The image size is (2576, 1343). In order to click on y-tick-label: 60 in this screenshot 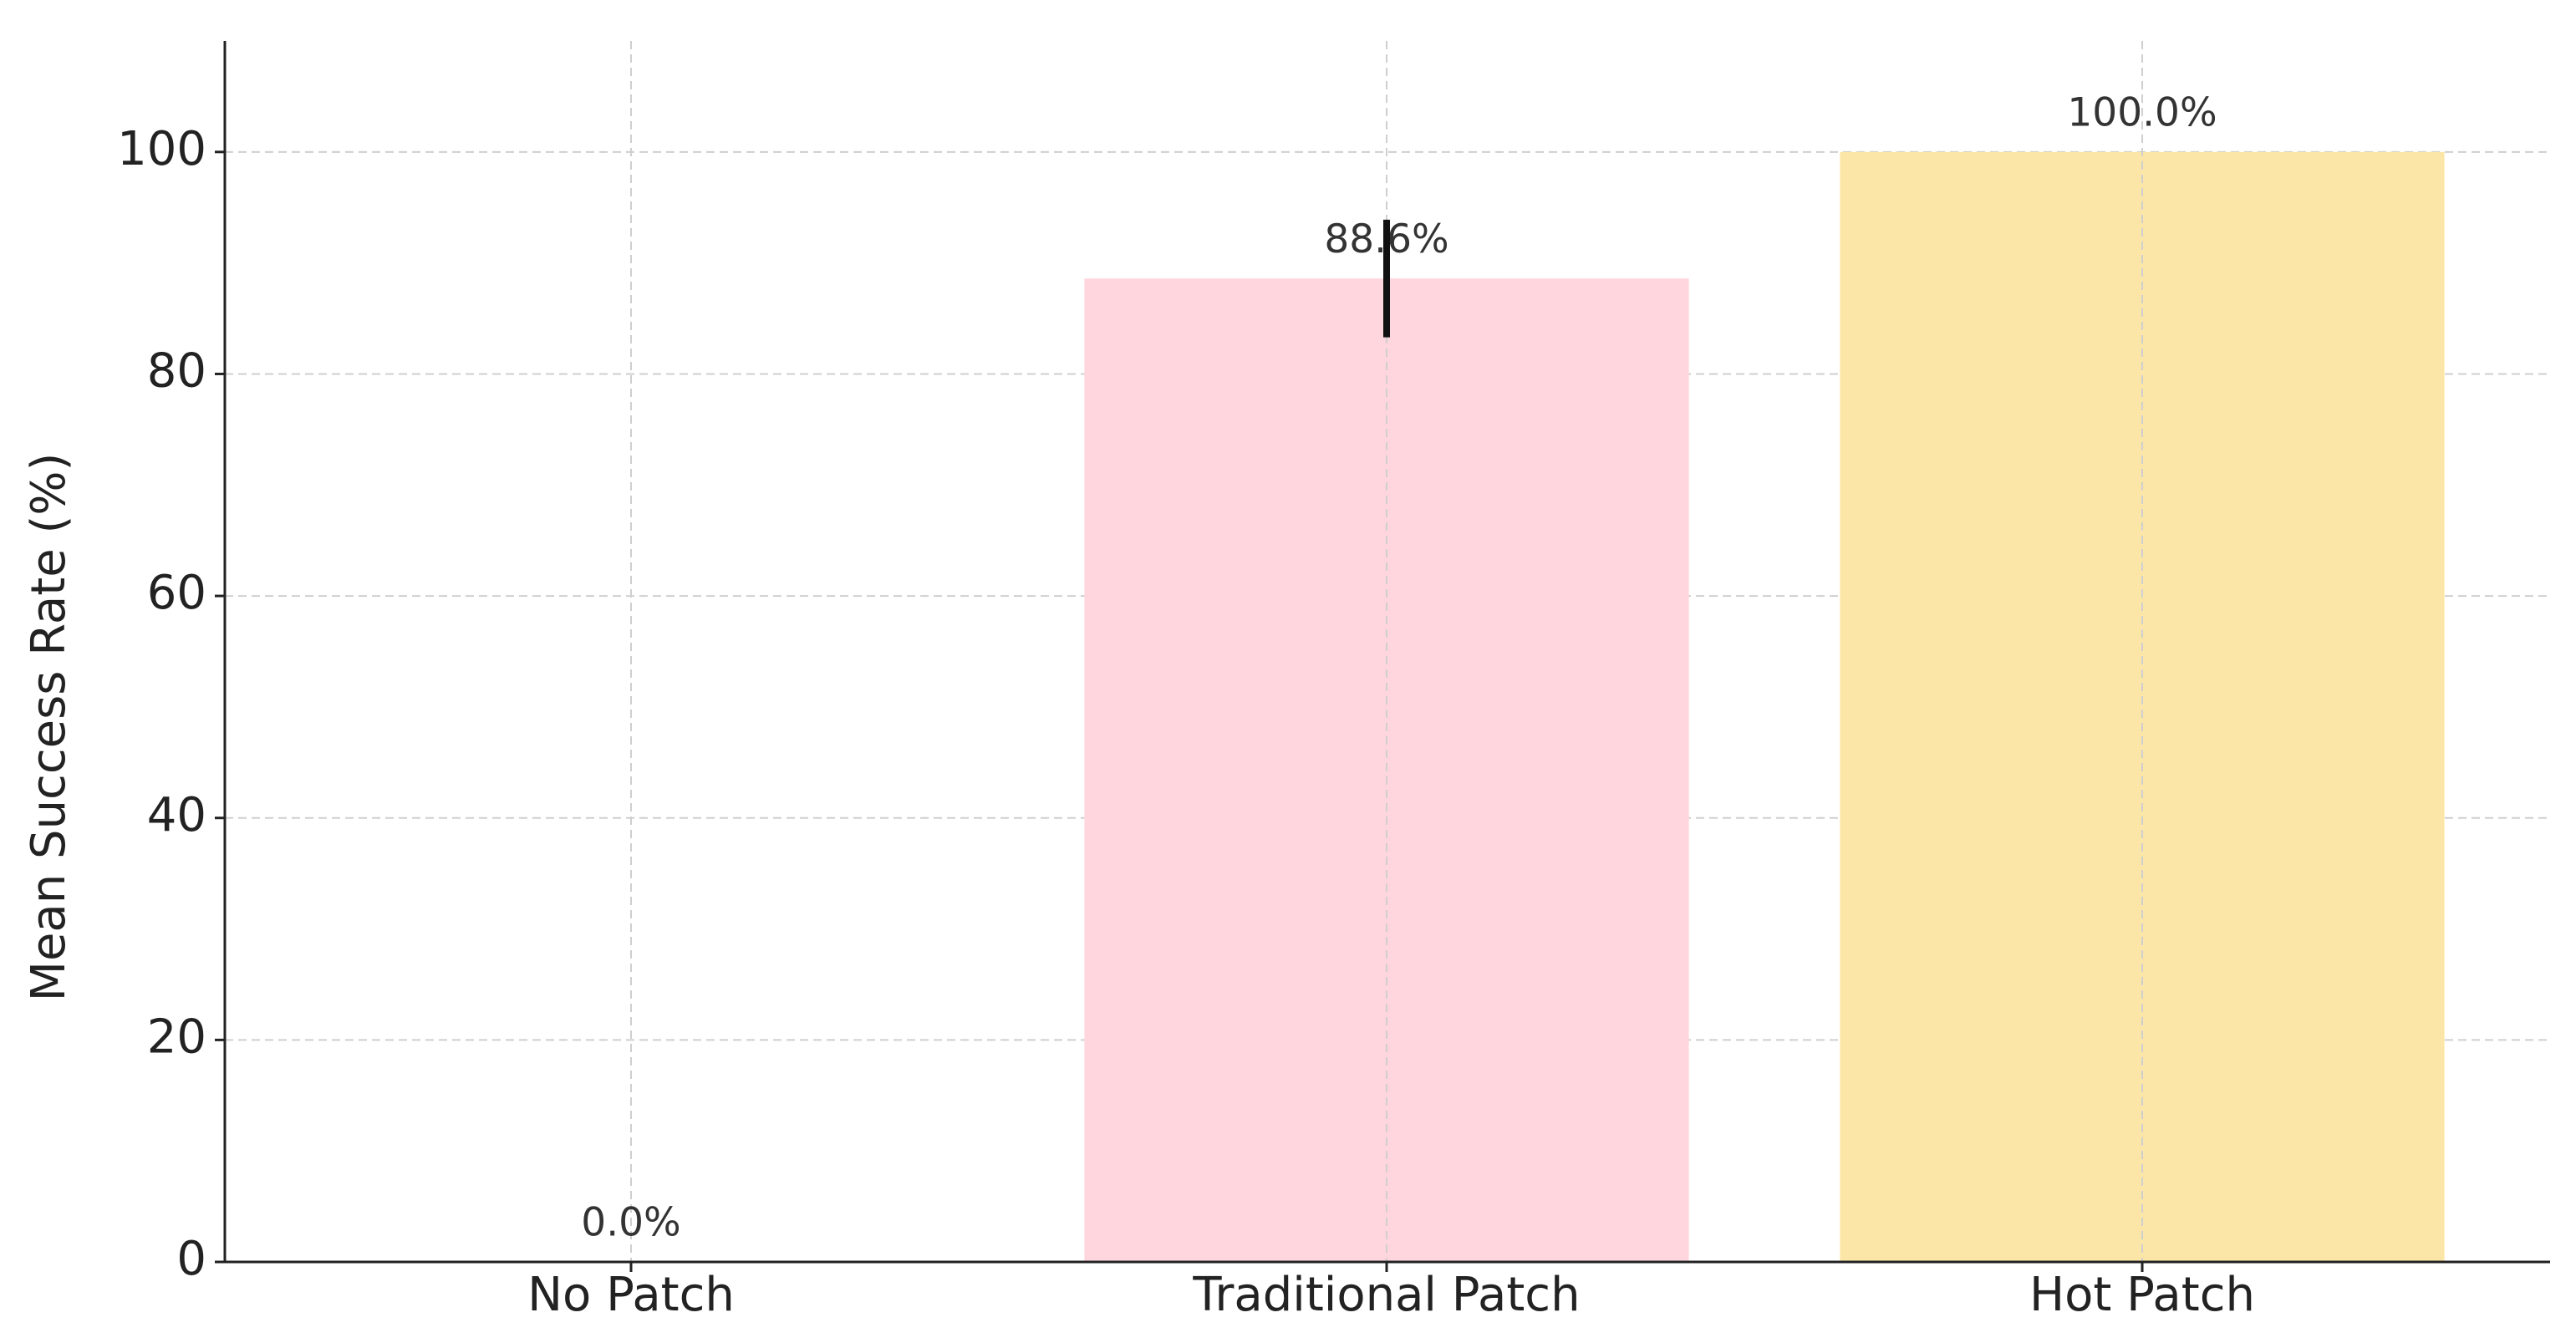, I will do `click(176, 593)`.